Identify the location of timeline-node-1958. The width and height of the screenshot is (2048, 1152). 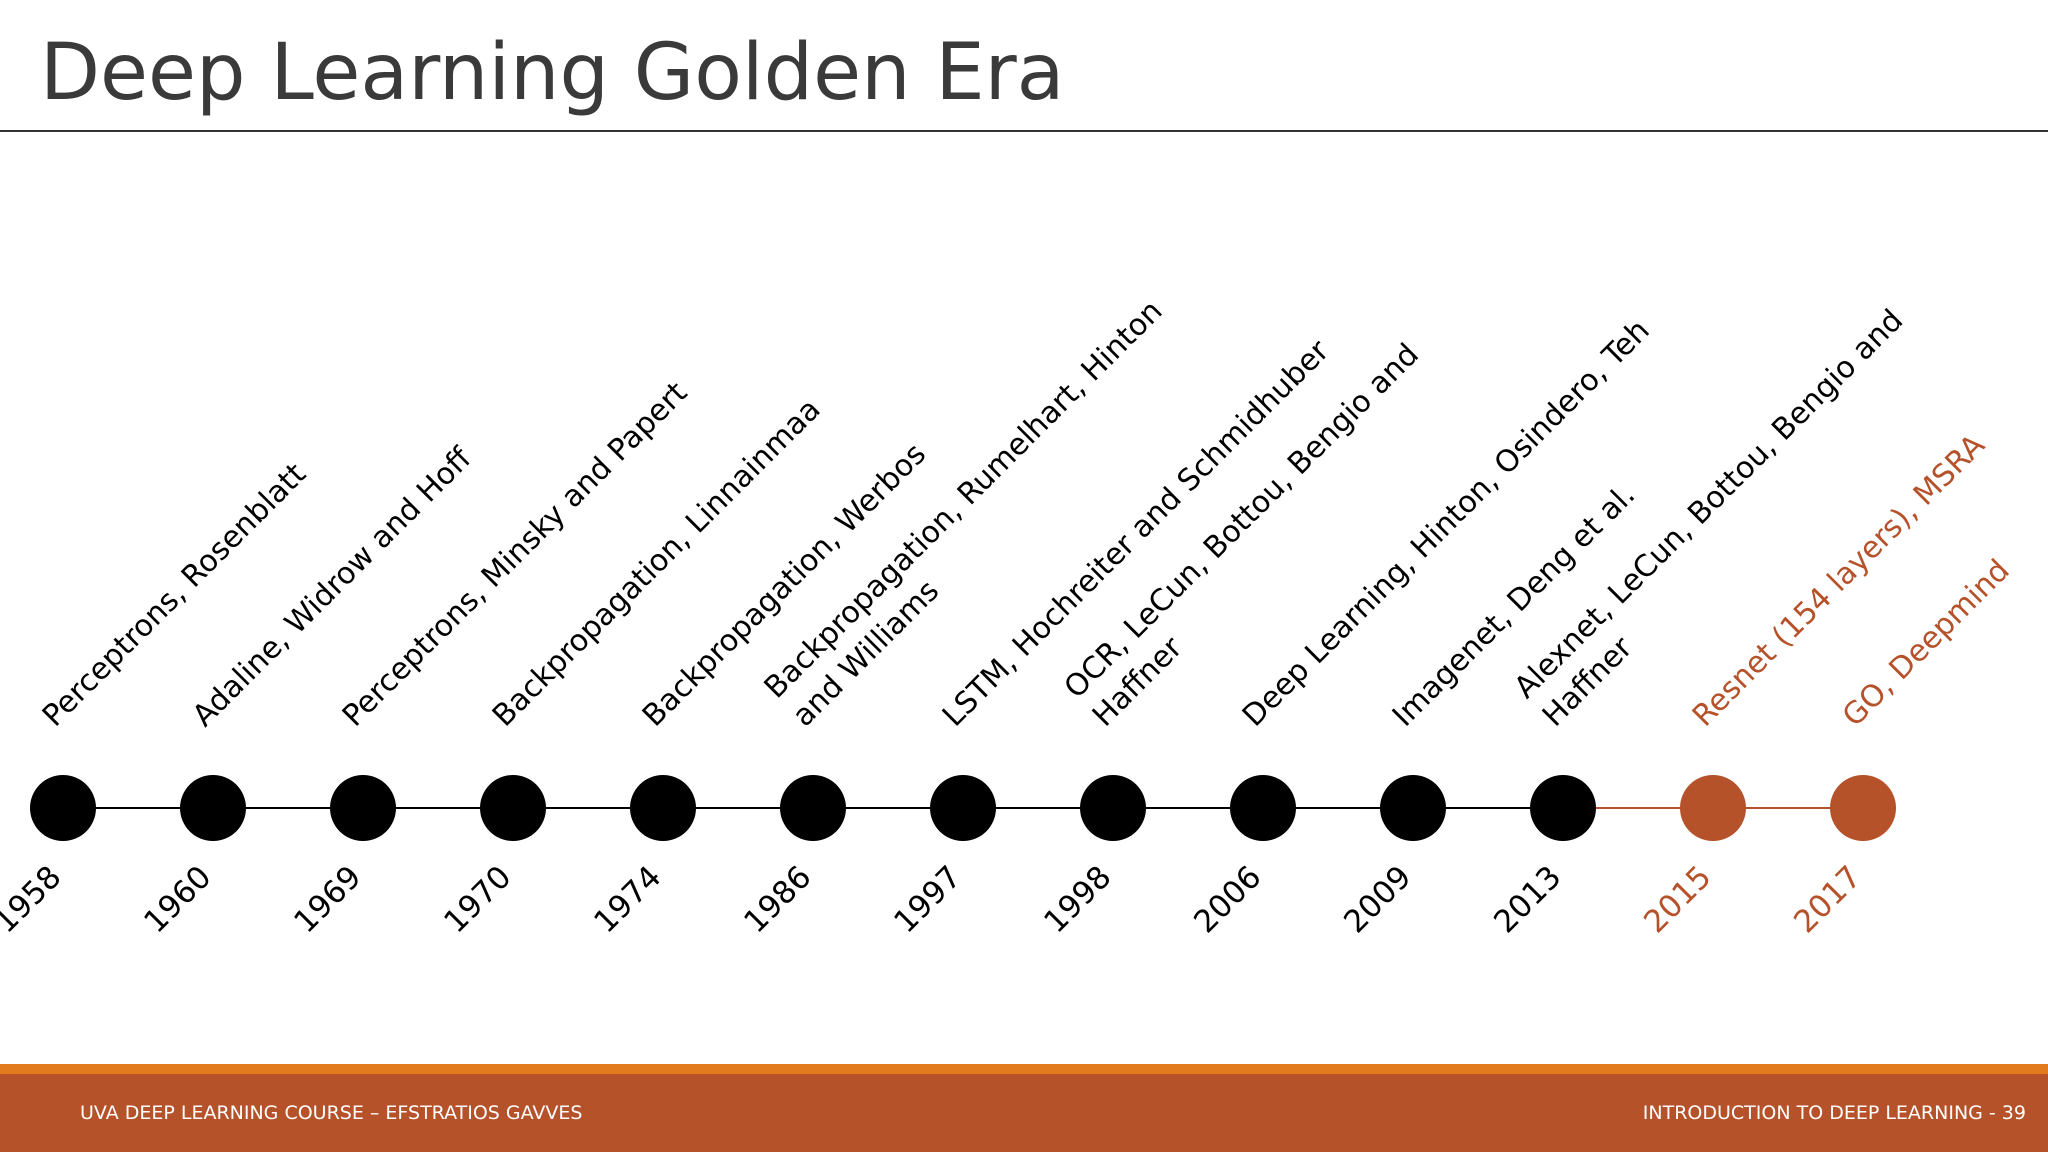
(63, 808).